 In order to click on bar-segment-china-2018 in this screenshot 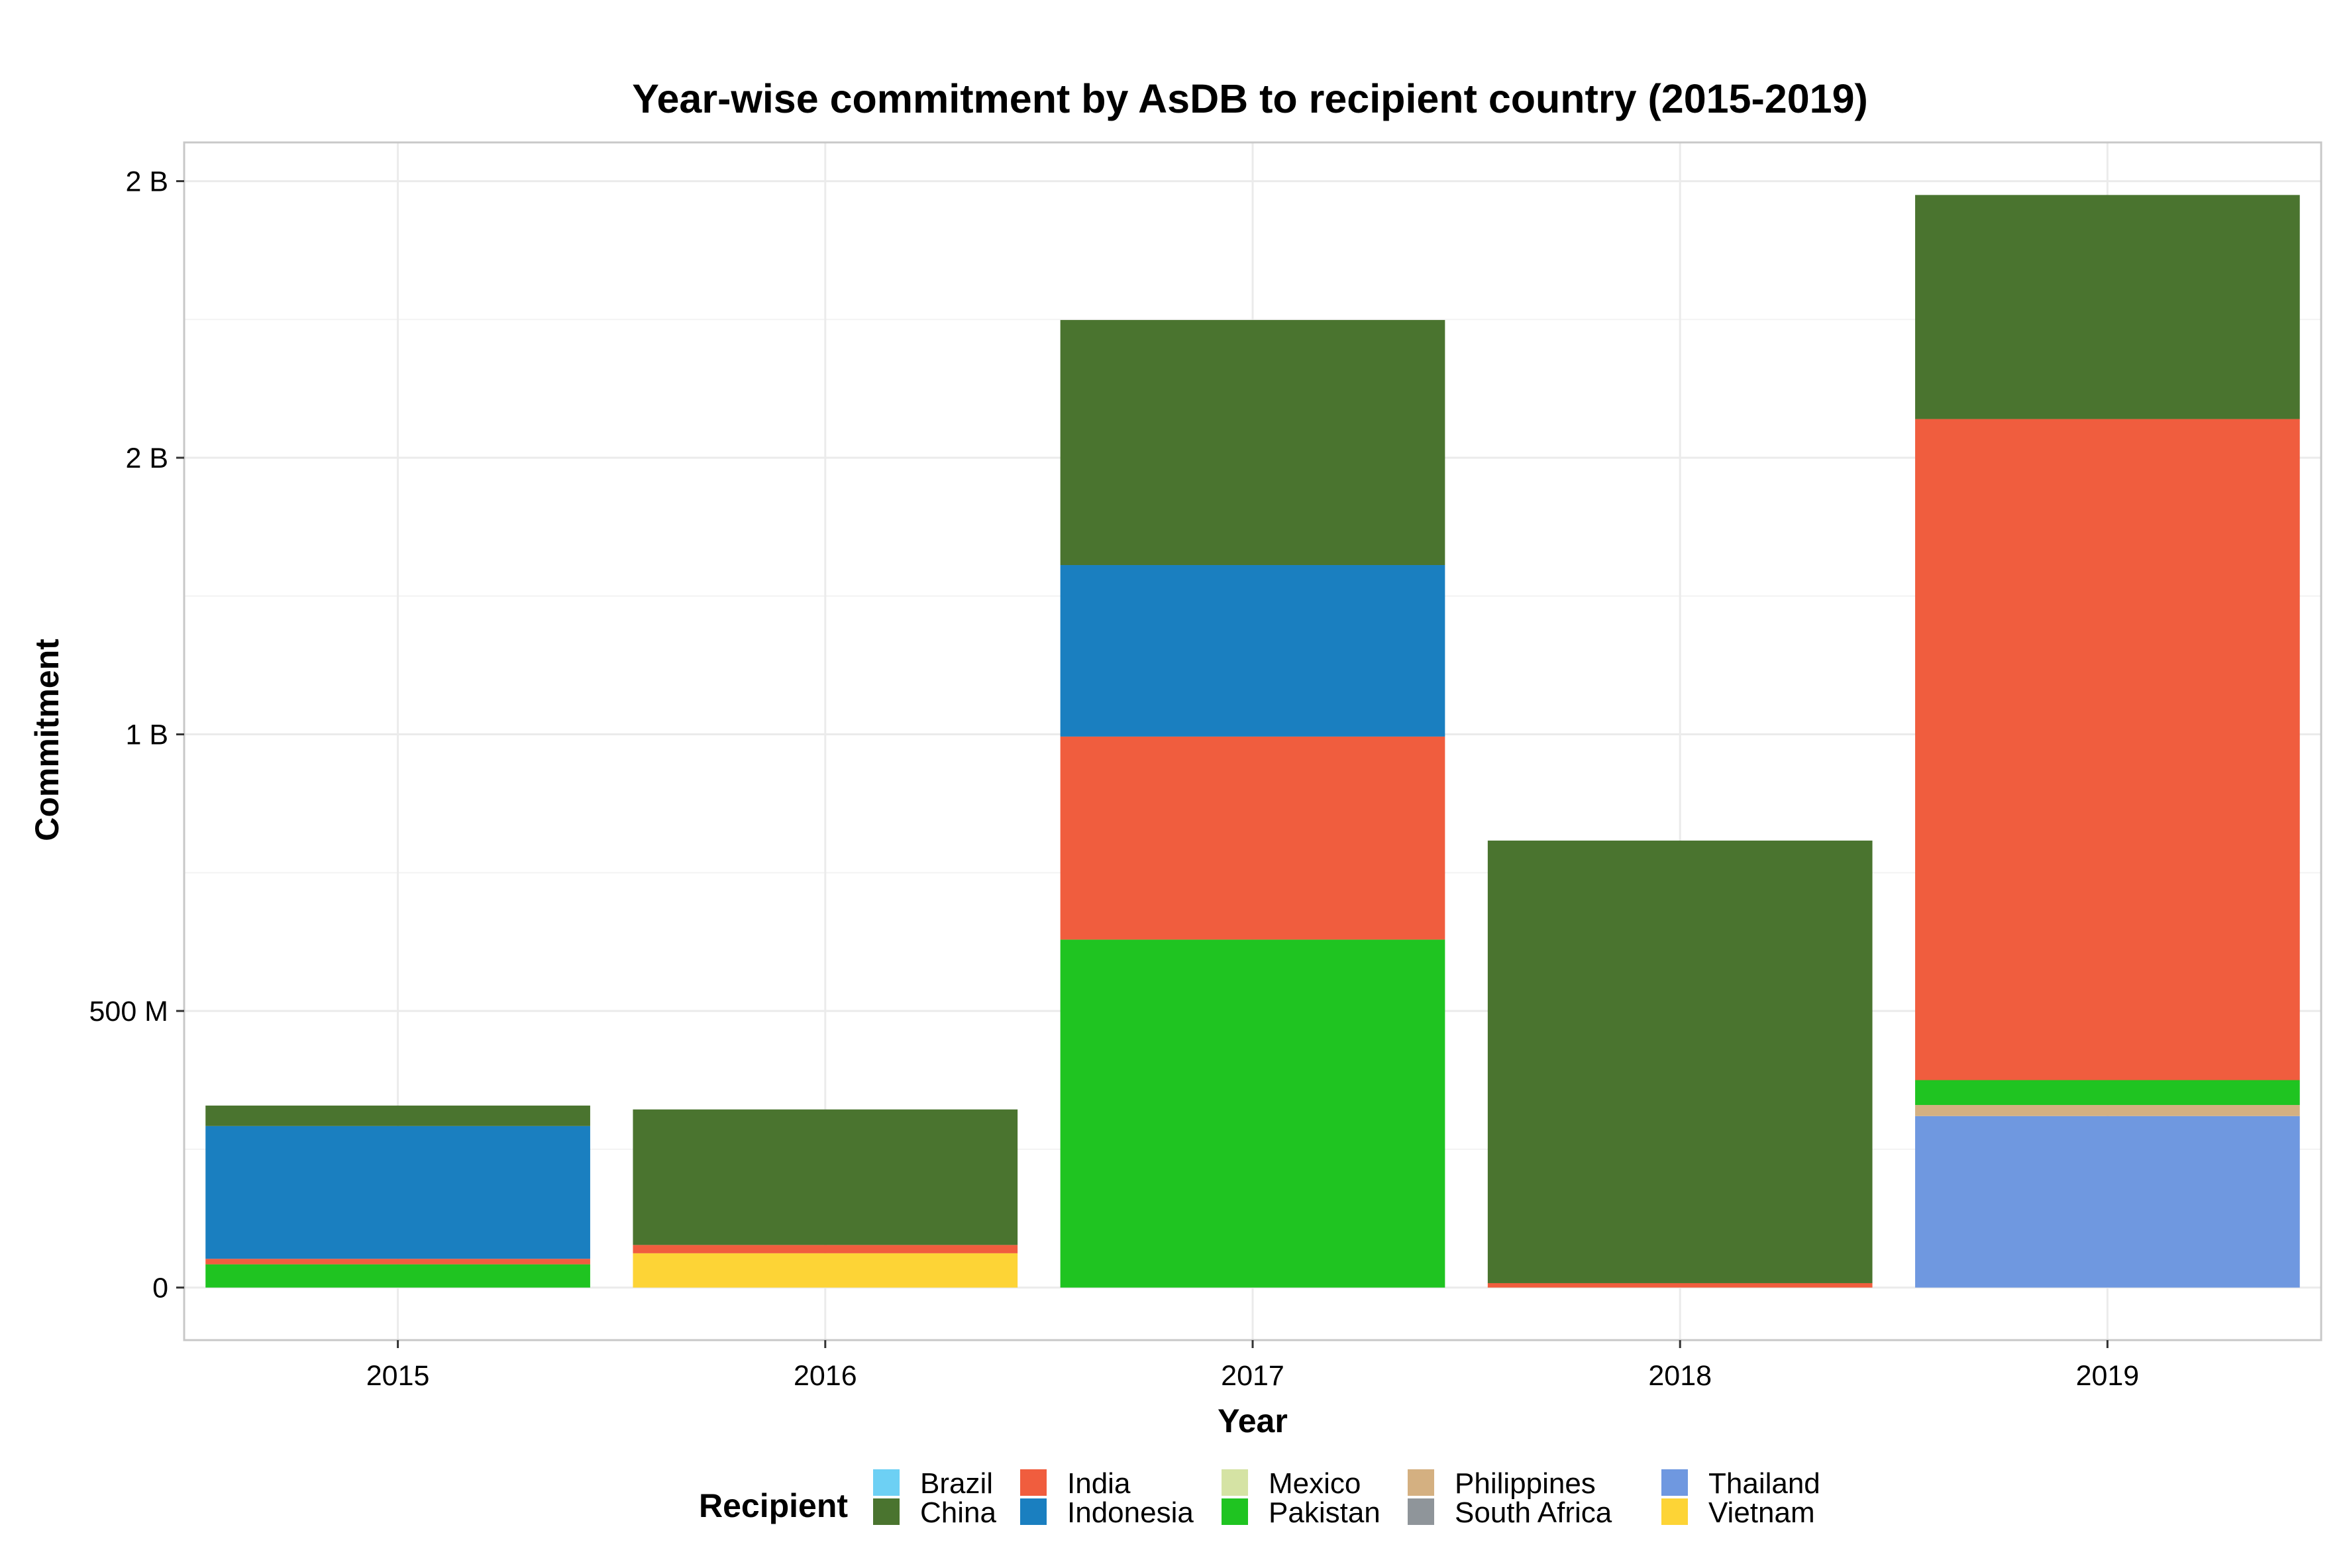, I will do `click(1680, 1061)`.